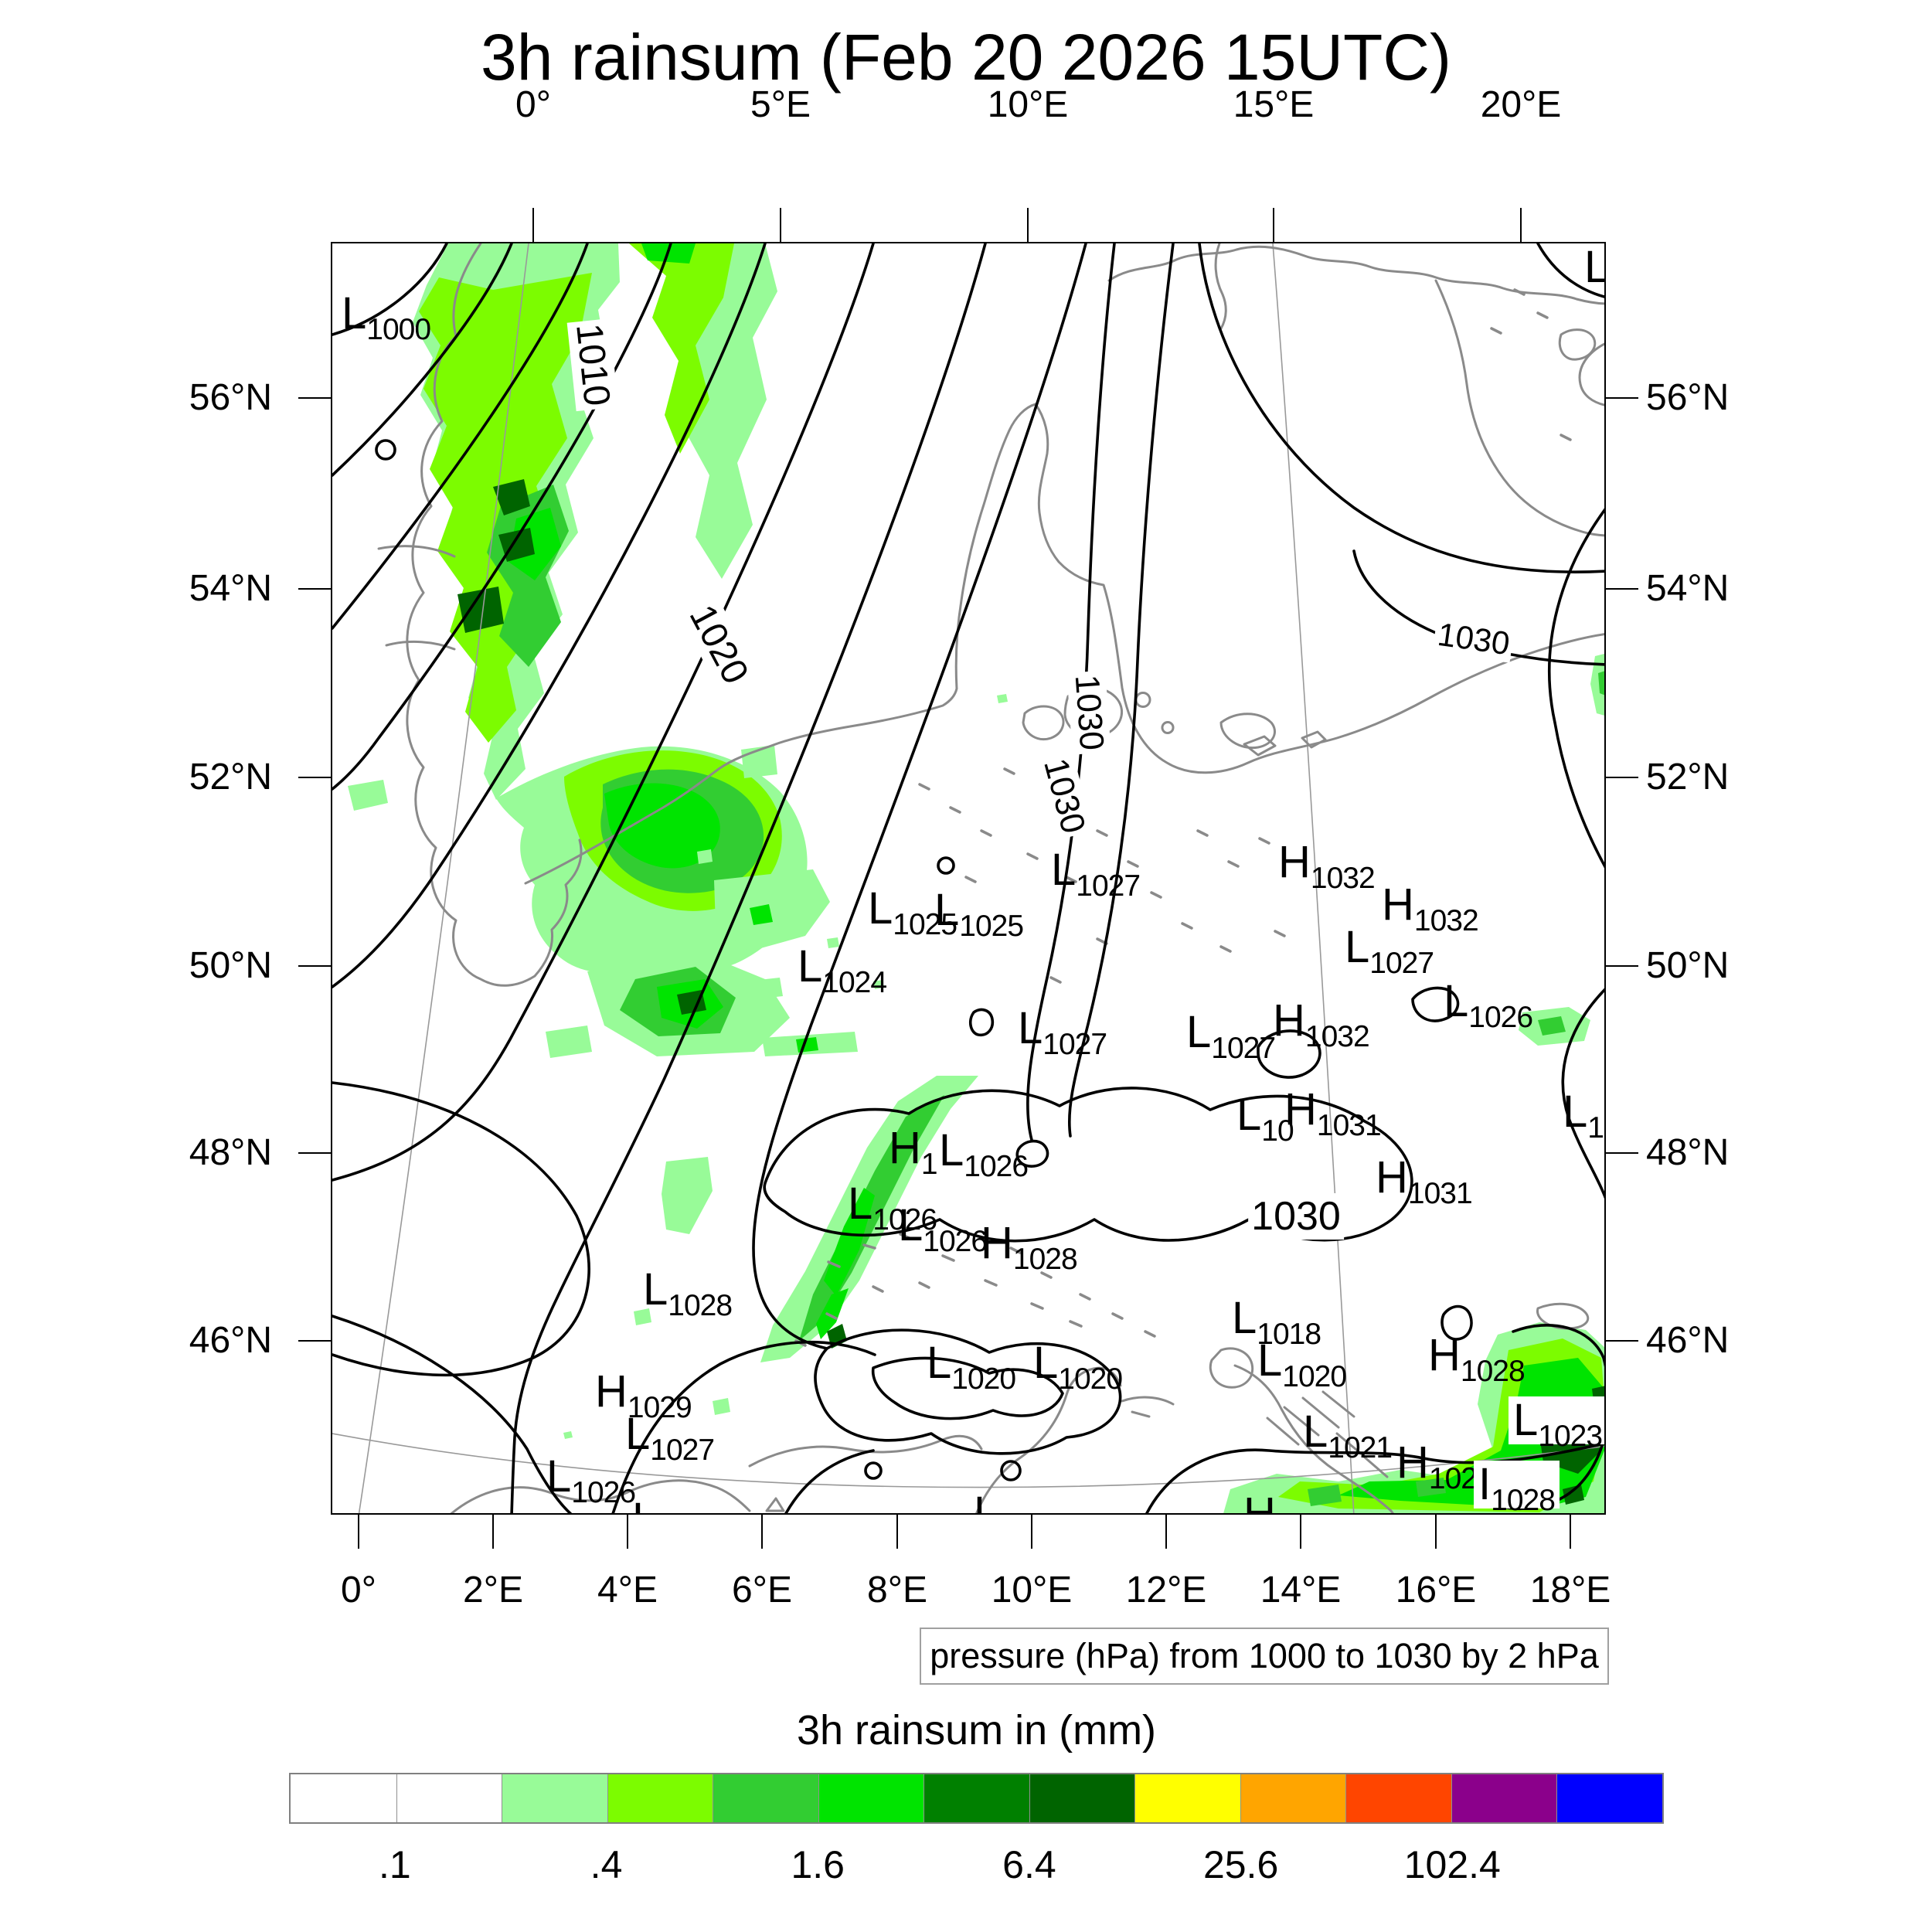 The height and width of the screenshot is (1932, 1932). What do you see at coordinates (643, 1395) in the screenshot?
I see `pressure-center-label: H1029` at bounding box center [643, 1395].